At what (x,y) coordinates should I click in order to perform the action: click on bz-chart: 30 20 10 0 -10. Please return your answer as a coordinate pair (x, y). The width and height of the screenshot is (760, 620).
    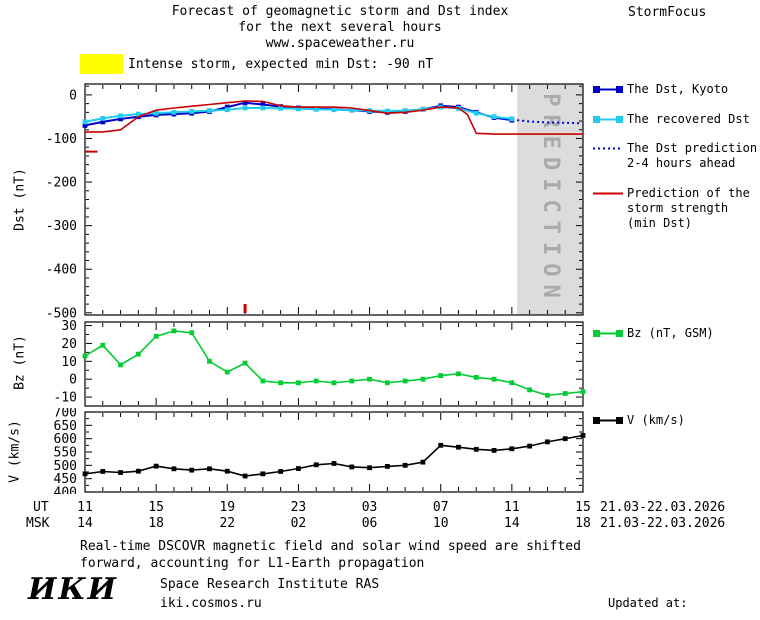
    Looking at the image, I should click on (315, 367).